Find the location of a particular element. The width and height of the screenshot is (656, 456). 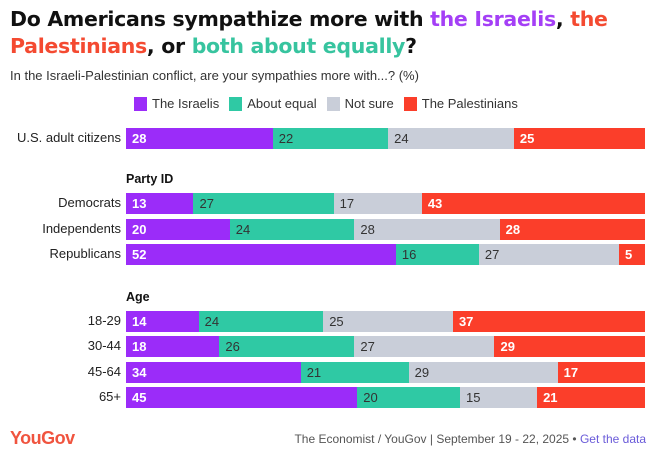

legend-swatch-equal is located at coordinates (236, 103).